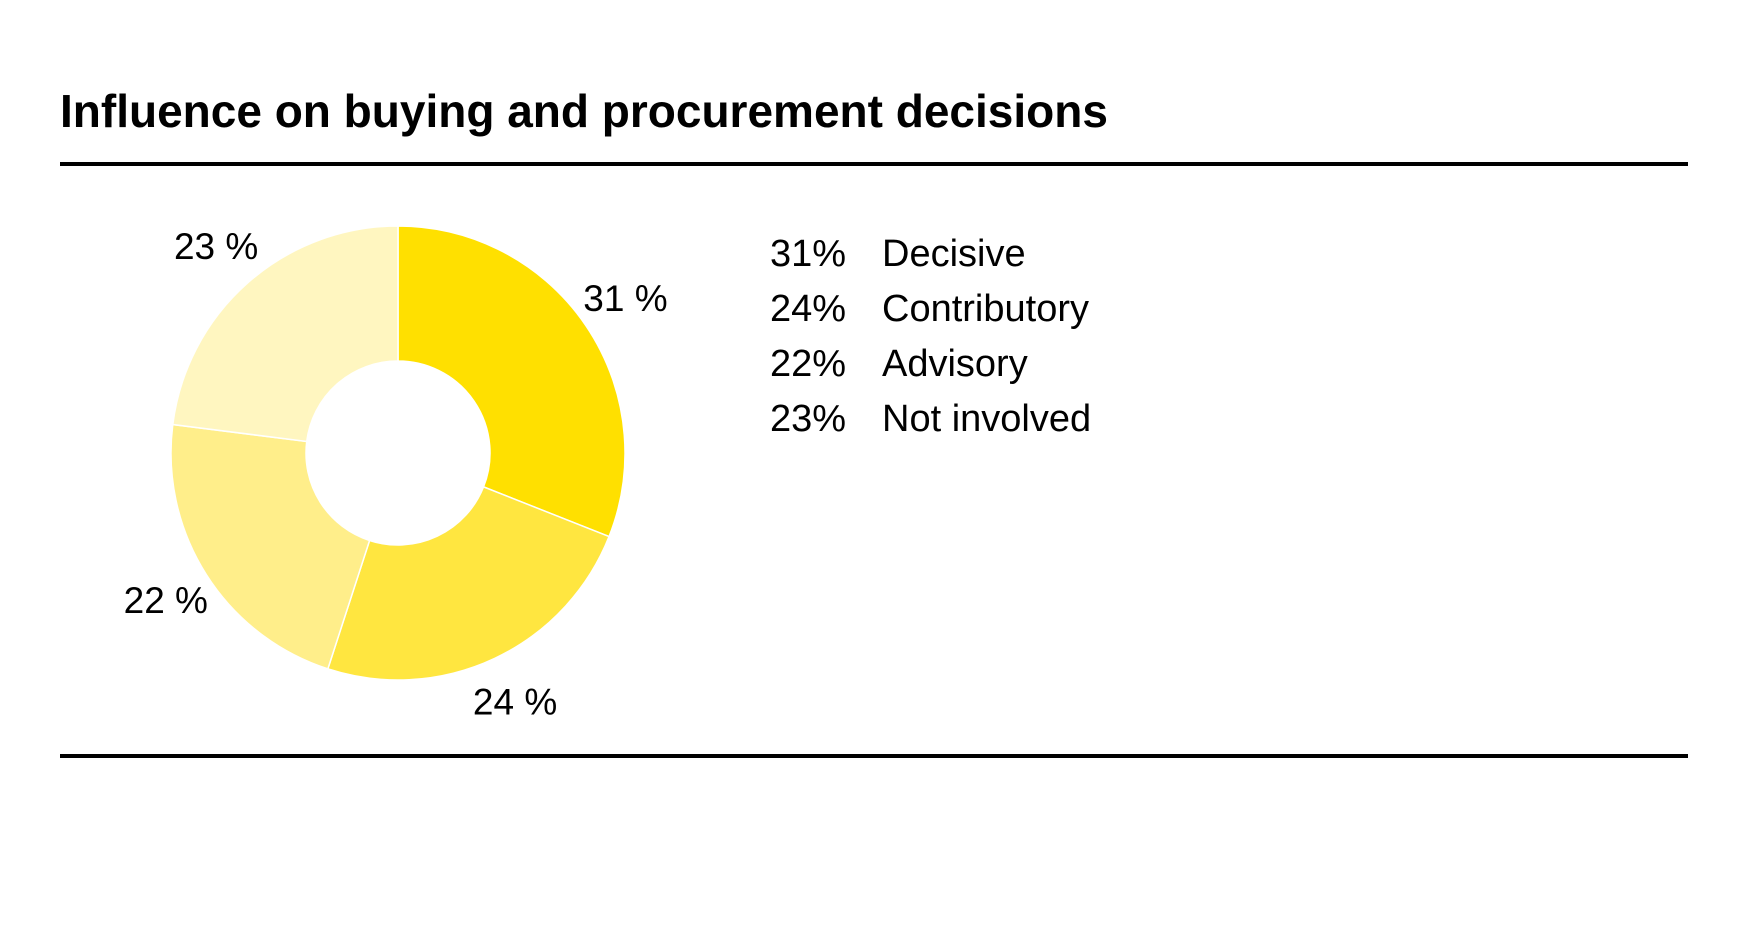 The image size is (1748, 945). What do you see at coordinates (468, 583) in the screenshot?
I see `donut-slice-contributory` at bounding box center [468, 583].